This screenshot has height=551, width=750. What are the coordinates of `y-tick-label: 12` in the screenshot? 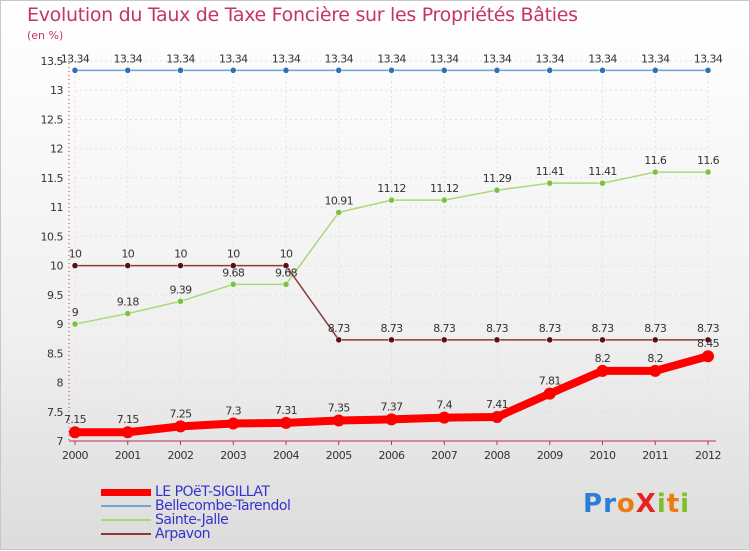 It's located at (56, 149).